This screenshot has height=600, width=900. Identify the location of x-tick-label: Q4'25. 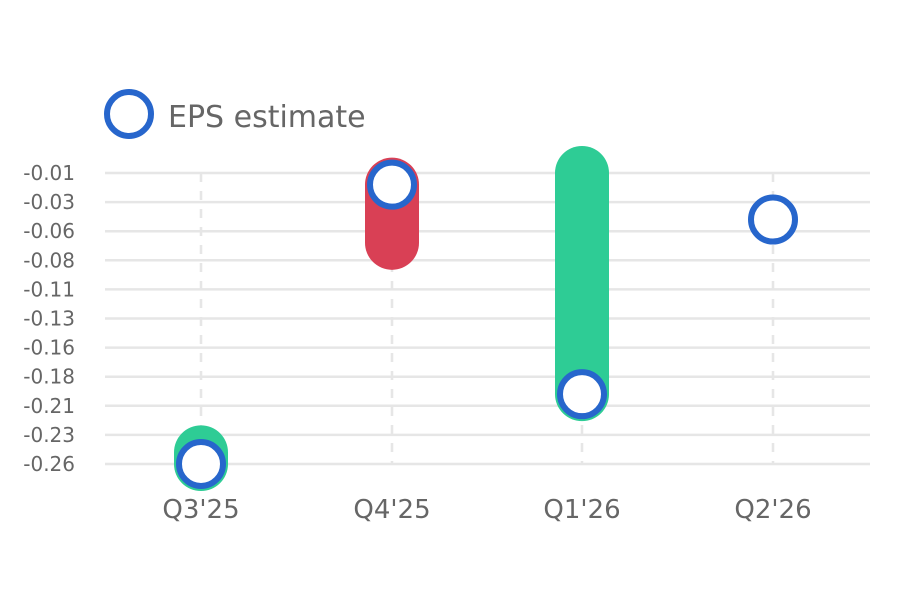
(391, 510).